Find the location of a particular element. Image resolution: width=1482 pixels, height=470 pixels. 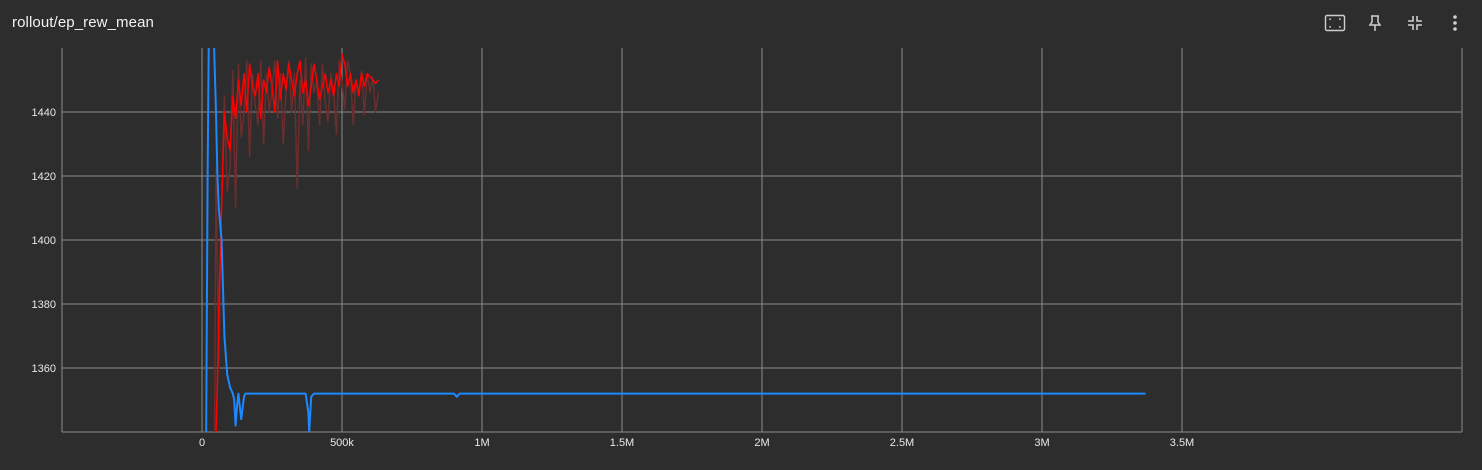

x-tick-label: 2M is located at coordinates (761, 443).